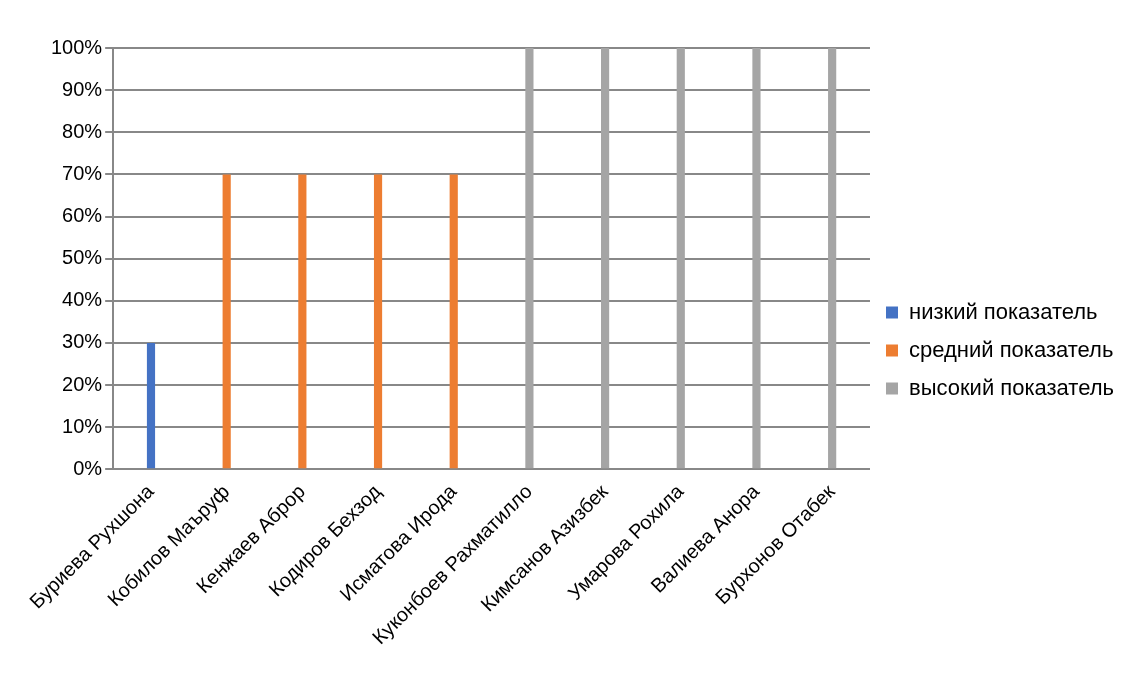  What do you see at coordinates (1011, 349) in the screenshot?
I see `legend-label: средний показатель` at bounding box center [1011, 349].